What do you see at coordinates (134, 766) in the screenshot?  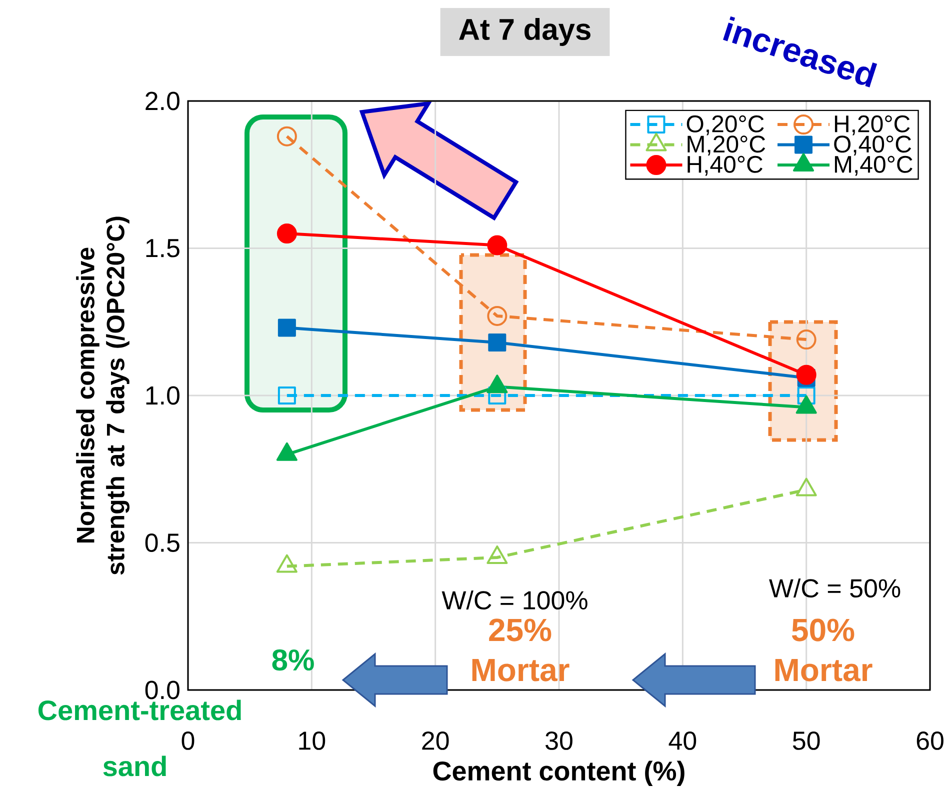 I see `text: sand` at bounding box center [134, 766].